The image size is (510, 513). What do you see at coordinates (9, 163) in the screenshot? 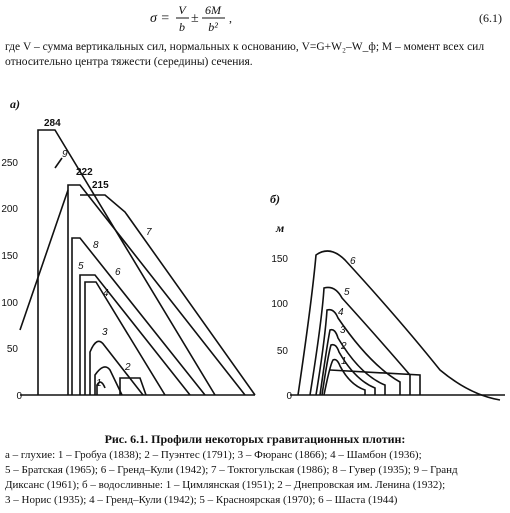
I see `tick-label: 250` at bounding box center [9, 163].